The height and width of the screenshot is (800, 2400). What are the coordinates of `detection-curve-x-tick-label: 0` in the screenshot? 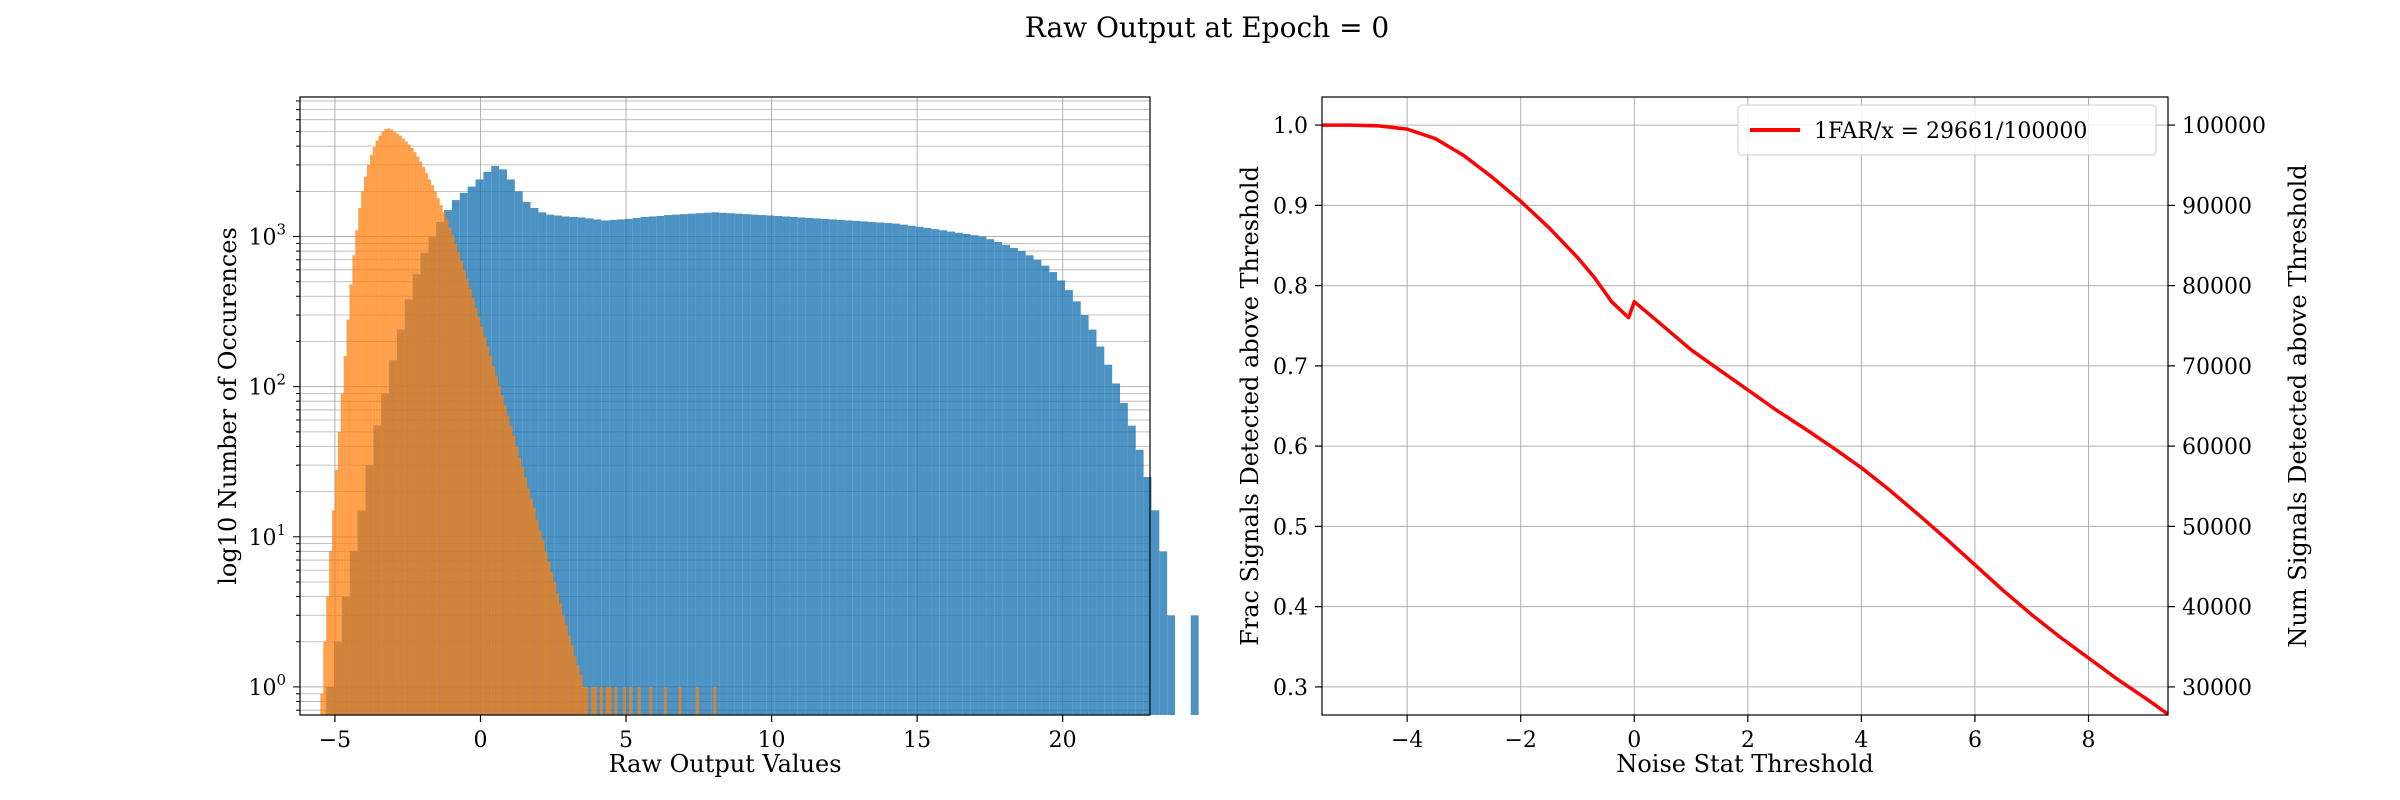 It's located at (1634, 740).